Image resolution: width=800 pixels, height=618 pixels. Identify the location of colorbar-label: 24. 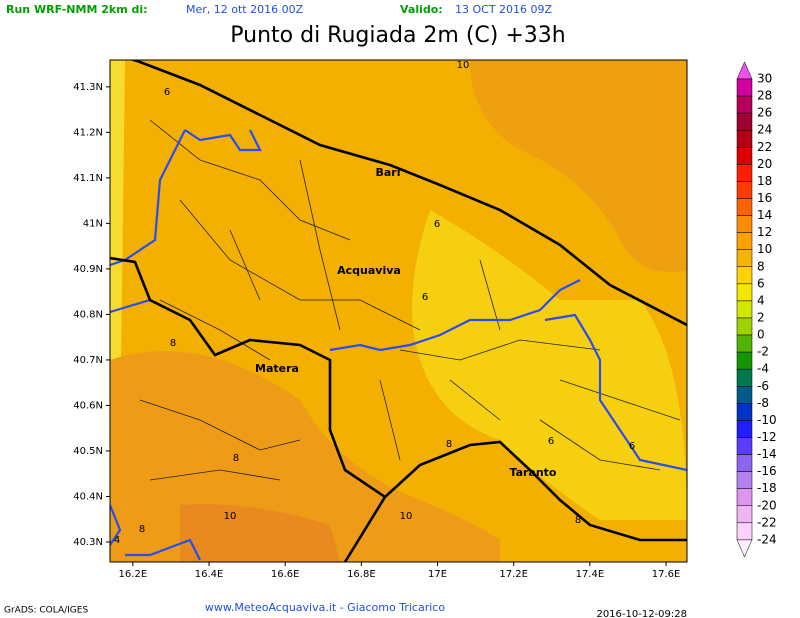
(764, 130).